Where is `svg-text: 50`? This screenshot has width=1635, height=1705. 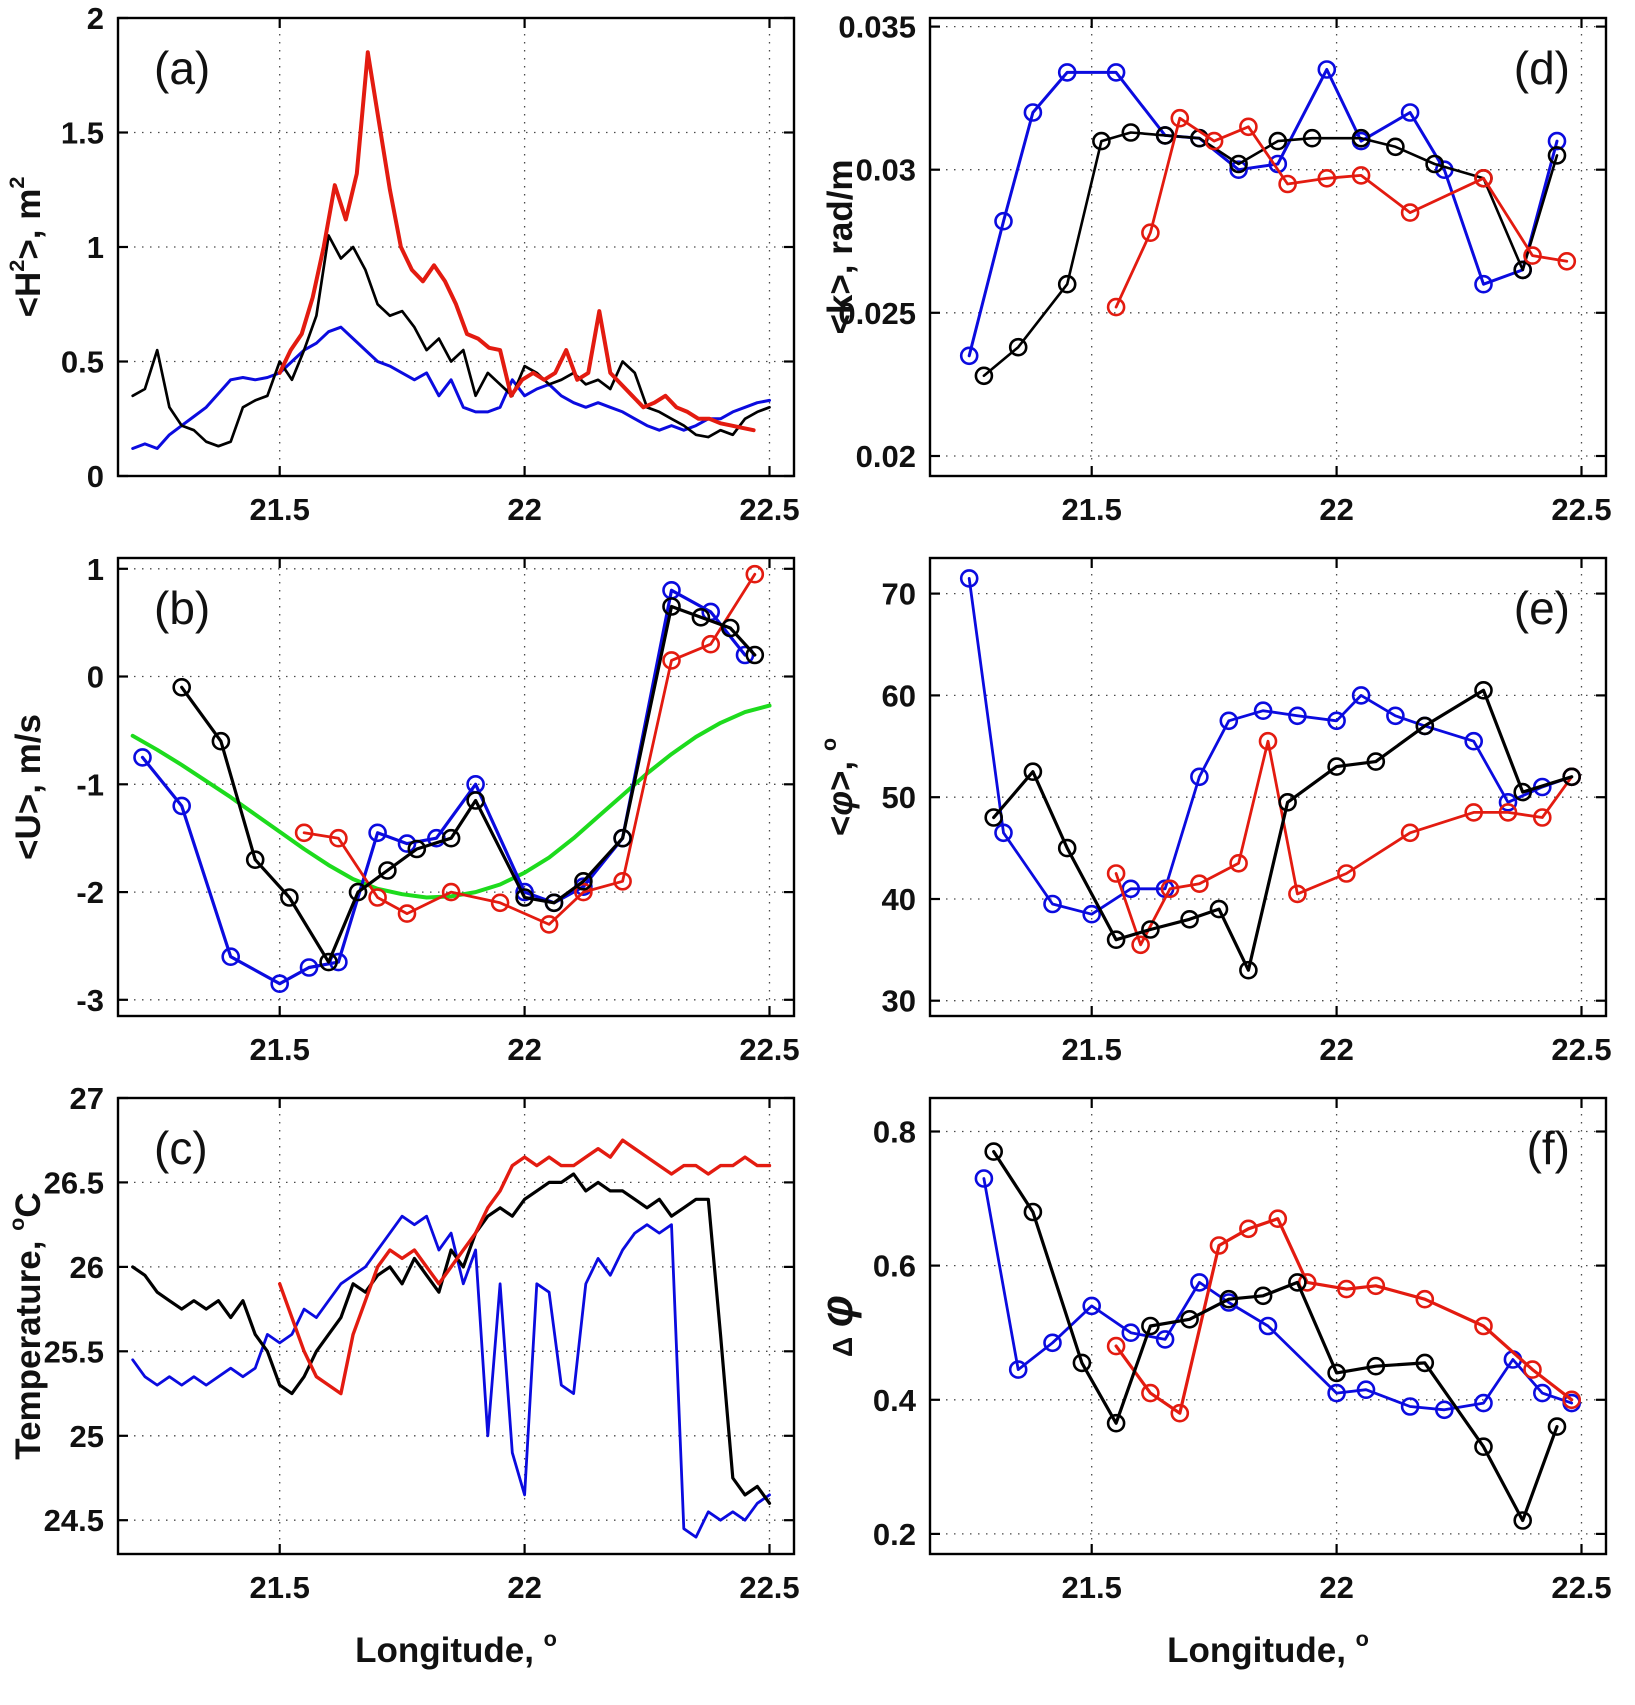
svg-text: 50 is located at coordinates (899, 797).